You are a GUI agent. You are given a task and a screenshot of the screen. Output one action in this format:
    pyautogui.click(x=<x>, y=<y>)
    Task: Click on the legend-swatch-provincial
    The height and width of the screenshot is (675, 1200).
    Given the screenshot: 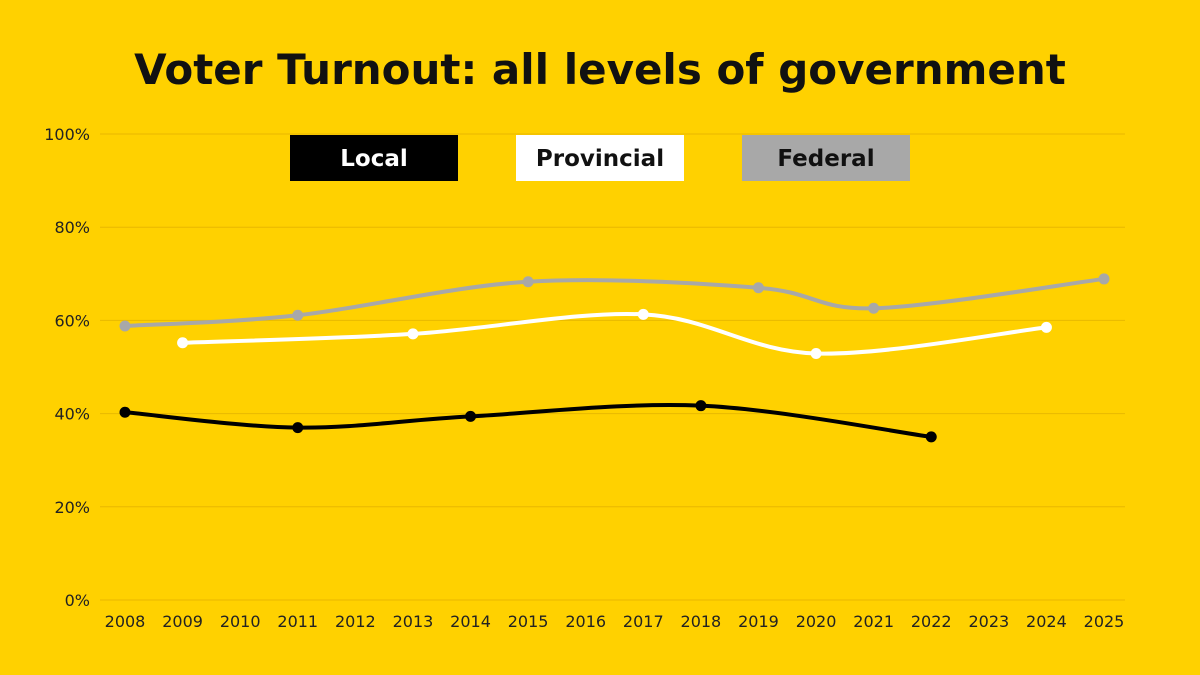 What is the action you would take?
    pyautogui.click(x=600, y=158)
    